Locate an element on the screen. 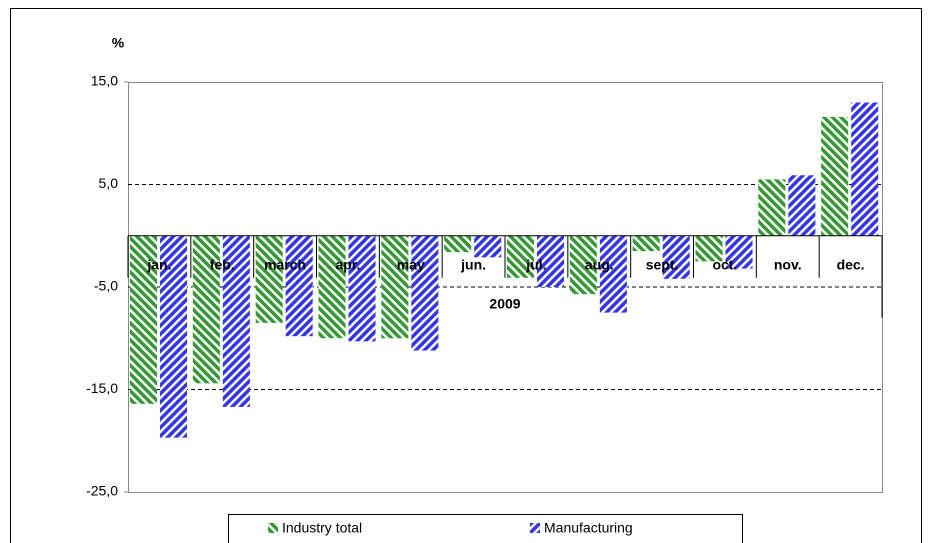  x-tick-label: may is located at coordinates (411, 264).